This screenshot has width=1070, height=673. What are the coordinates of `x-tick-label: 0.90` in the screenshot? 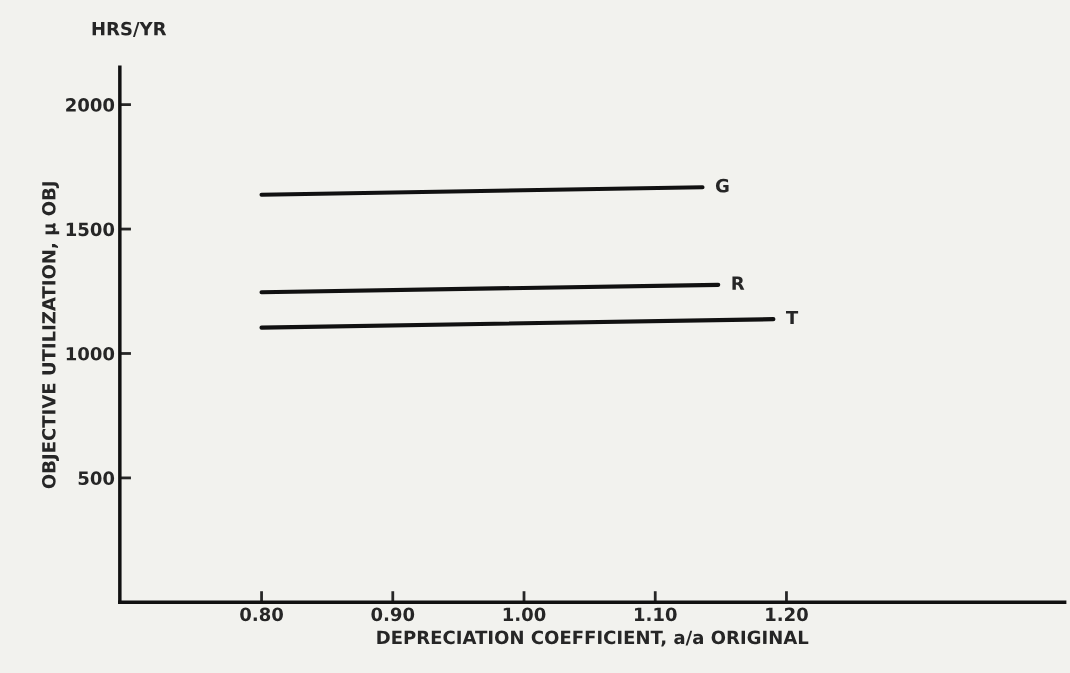 It's located at (393, 614).